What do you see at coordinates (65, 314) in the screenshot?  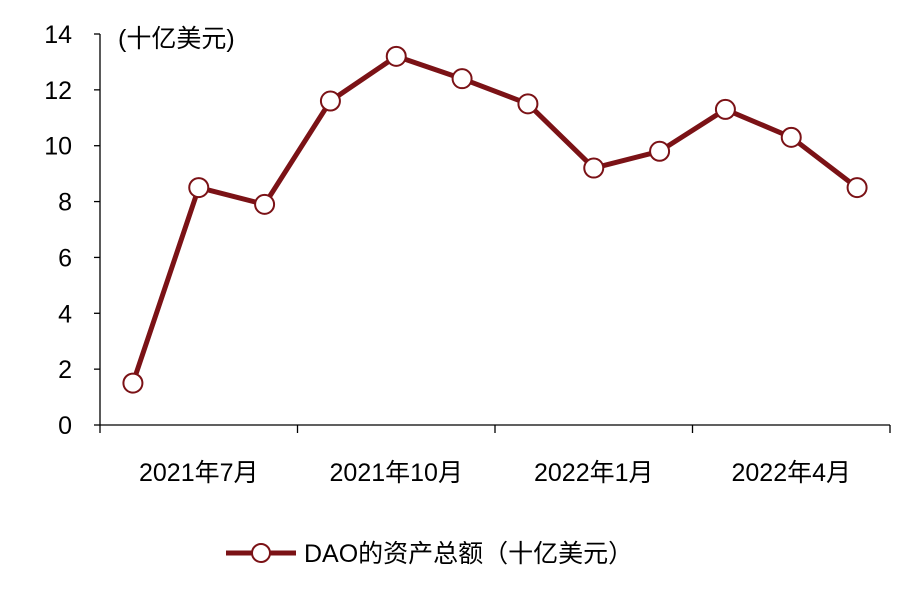 I see `y-tick-label: 4` at bounding box center [65, 314].